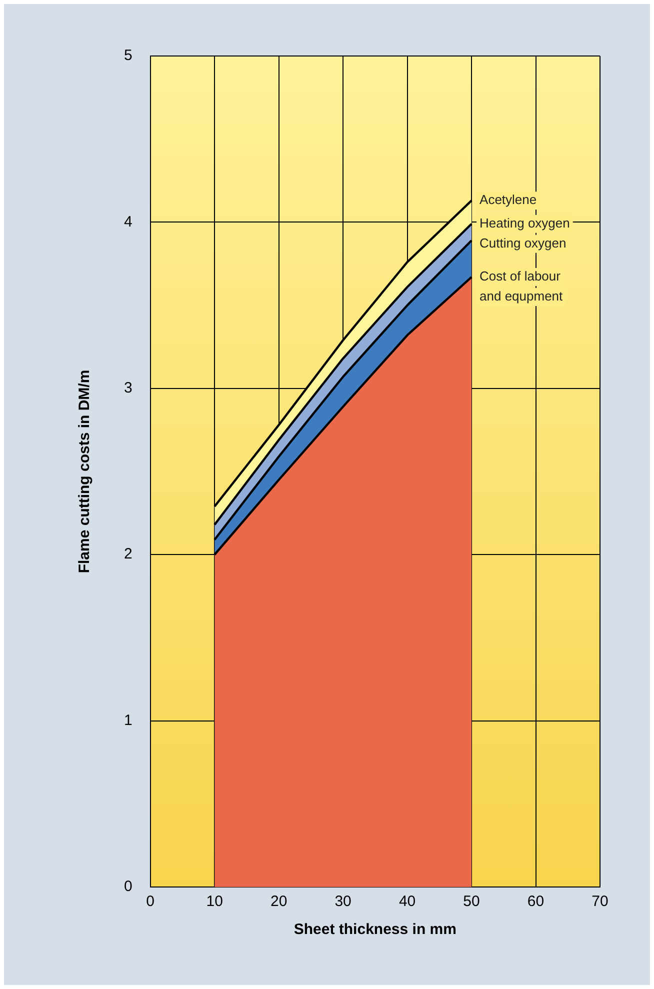  I want to click on x-tick-label: 70, so click(600, 901).